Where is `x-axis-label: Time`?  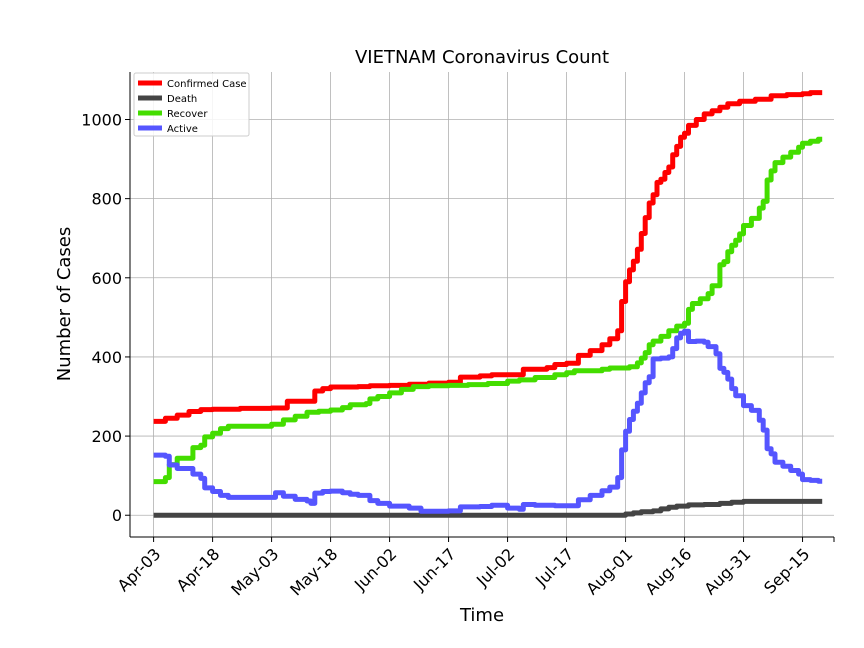 x-axis-label: Time is located at coordinates (481, 615).